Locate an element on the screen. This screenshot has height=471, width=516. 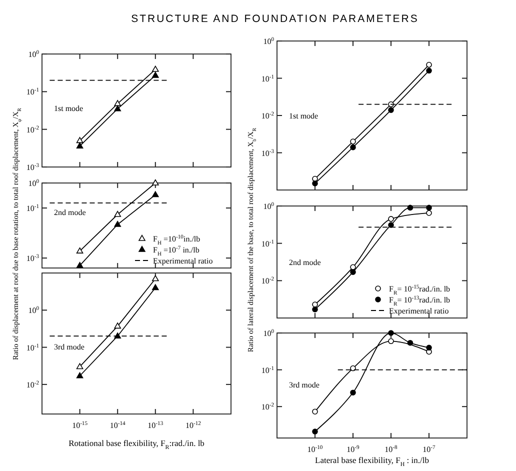
x-axis-title: Lateral base flexibility, F$_{H}$ : in./lb is located at coordinates (372, 461).